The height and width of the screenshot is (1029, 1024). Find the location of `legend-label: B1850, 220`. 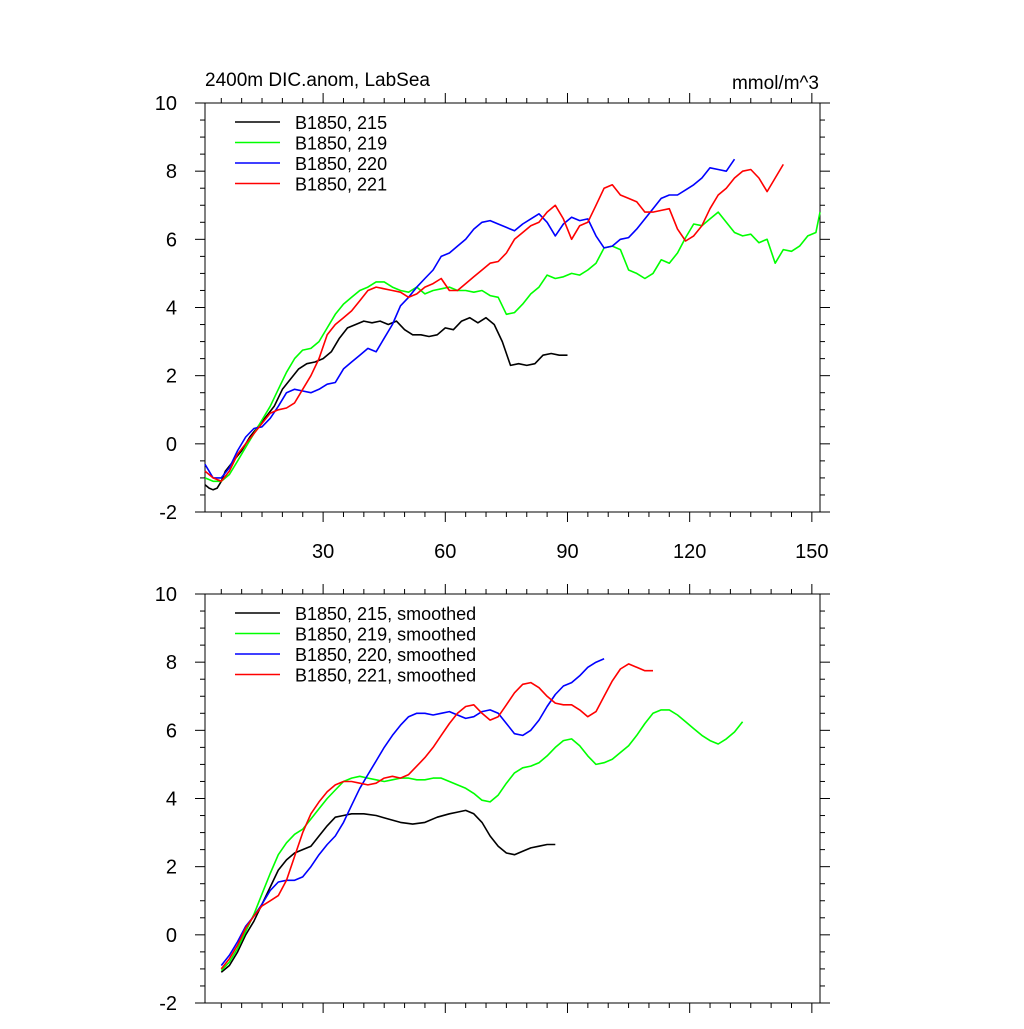

legend-label: B1850, 220 is located at coordinates (341, 164).